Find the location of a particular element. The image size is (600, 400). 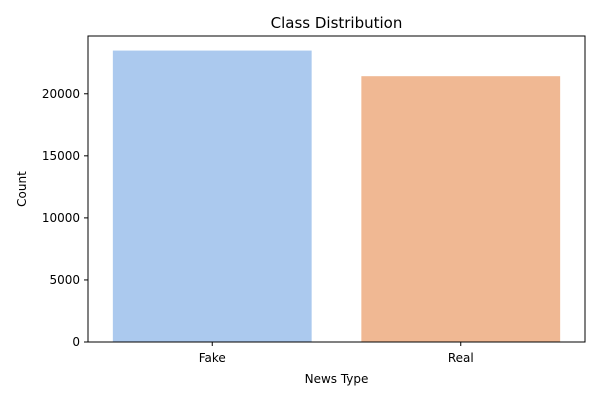

y-axis-label: Count is located at coordinates (22, 189).